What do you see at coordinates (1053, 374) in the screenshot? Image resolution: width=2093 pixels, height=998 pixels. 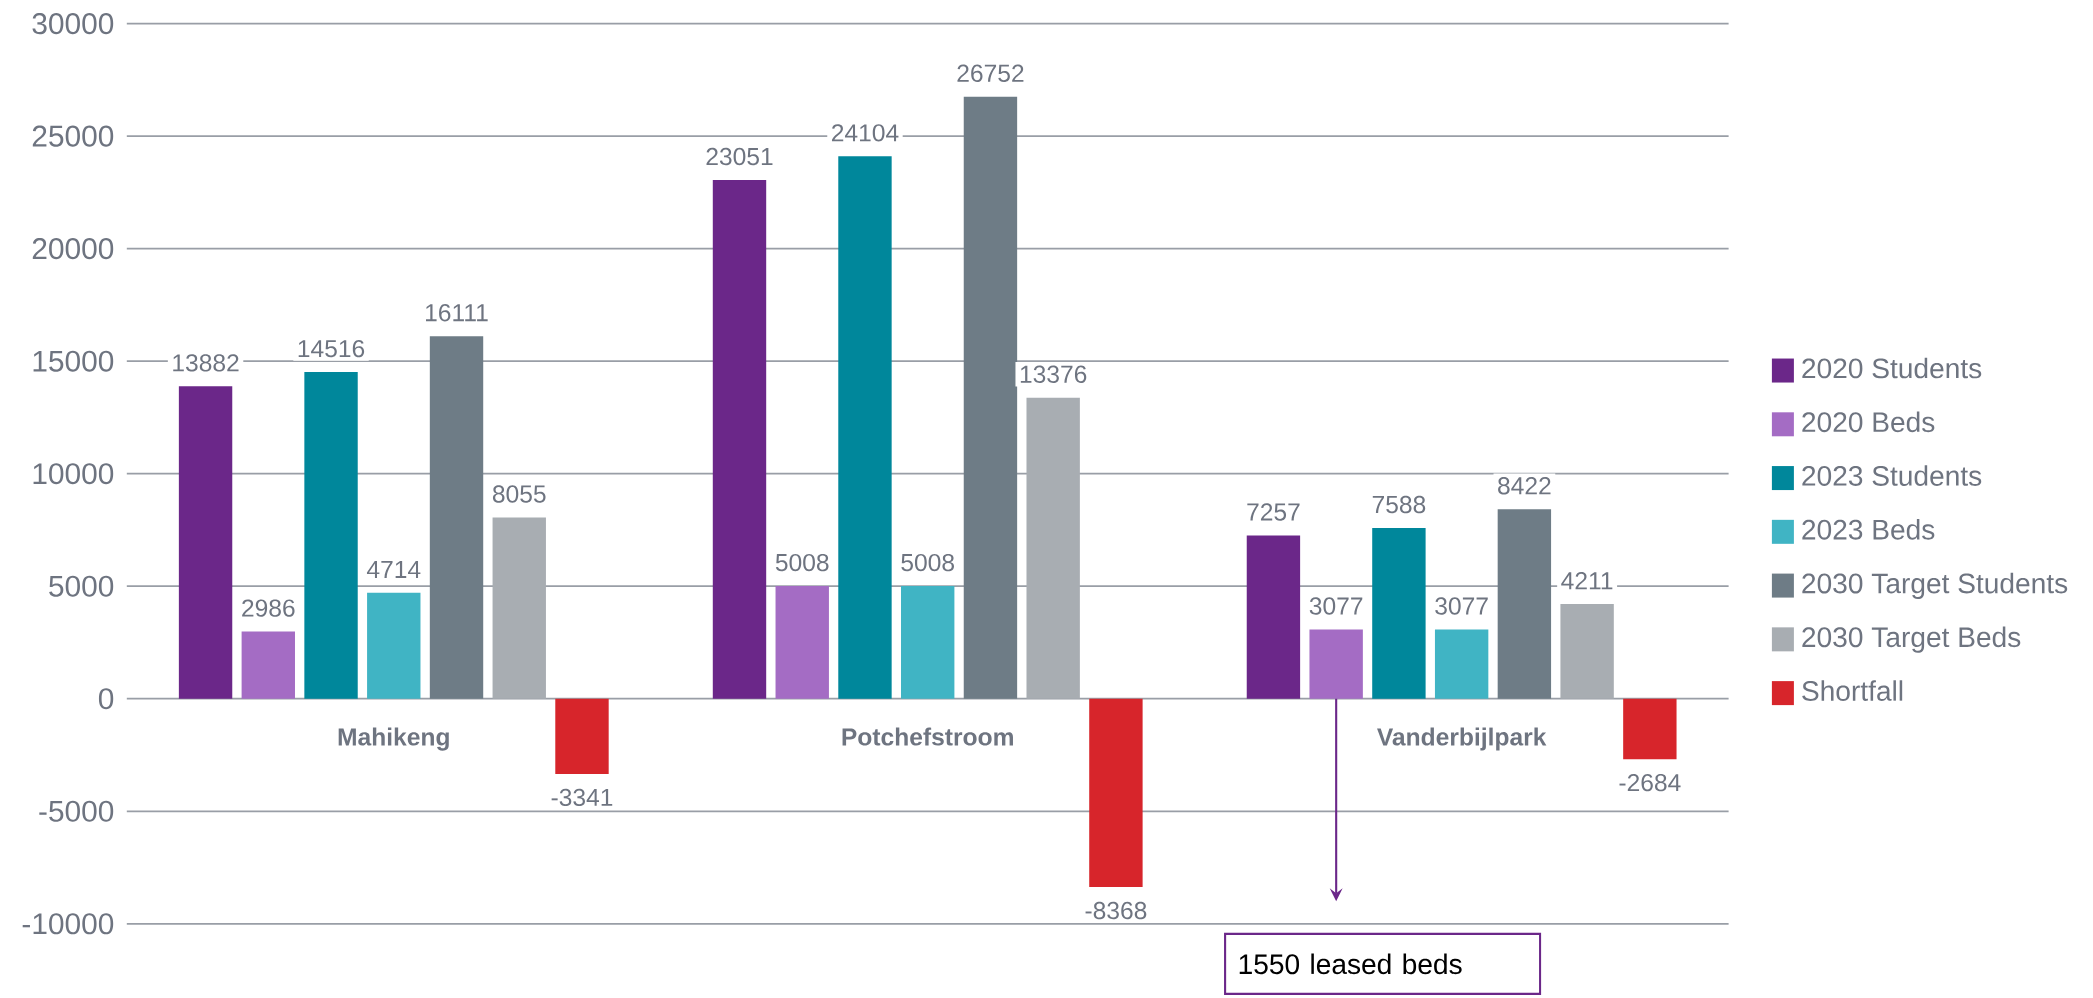 I see `data-label: 13376` at bounding box center [1053, 374].